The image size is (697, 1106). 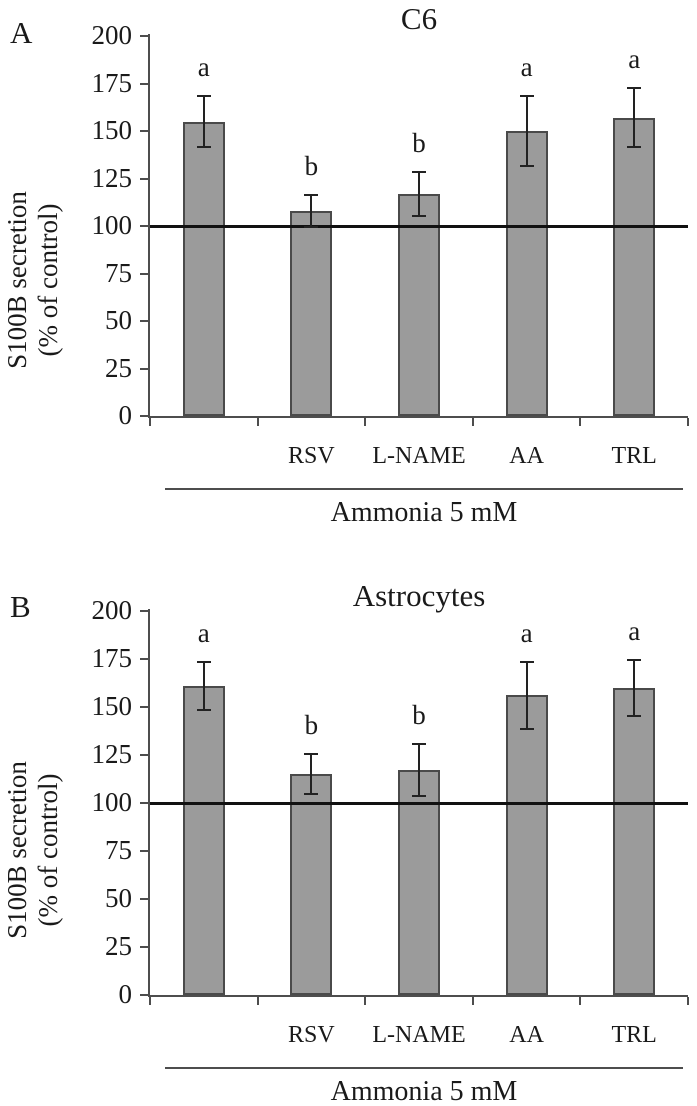 What do you see at coordinates (112, 658) in the screenshot?
I see `y-tick-label: 175` at bounding box center [112, 658].